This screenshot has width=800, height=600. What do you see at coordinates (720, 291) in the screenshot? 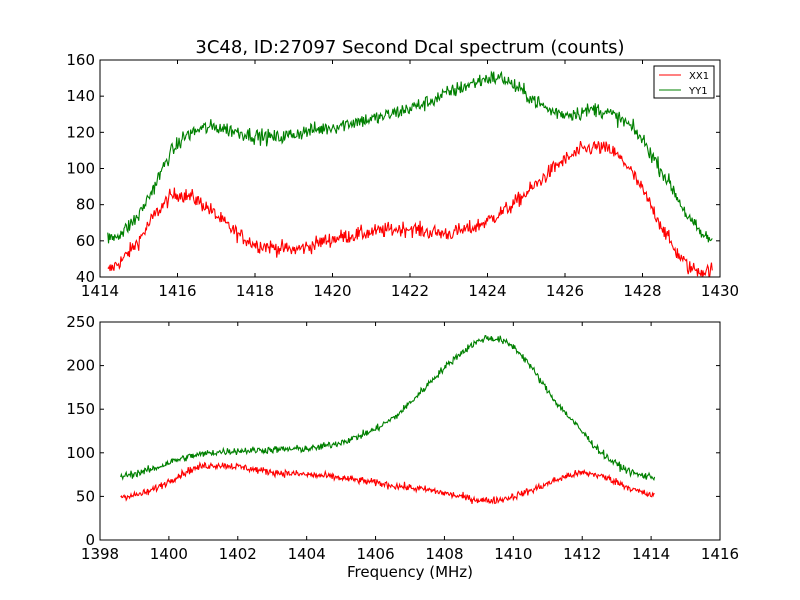
I see `x-tick-label: 1430` at bounding box center [720, 291].